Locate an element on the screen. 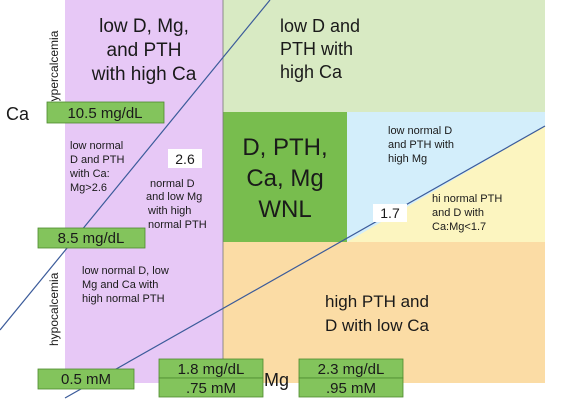 Image resolution: width=567 pixels, height=405 pixels. region-text-line: low normal D, low is located at coordinates (125, 271).